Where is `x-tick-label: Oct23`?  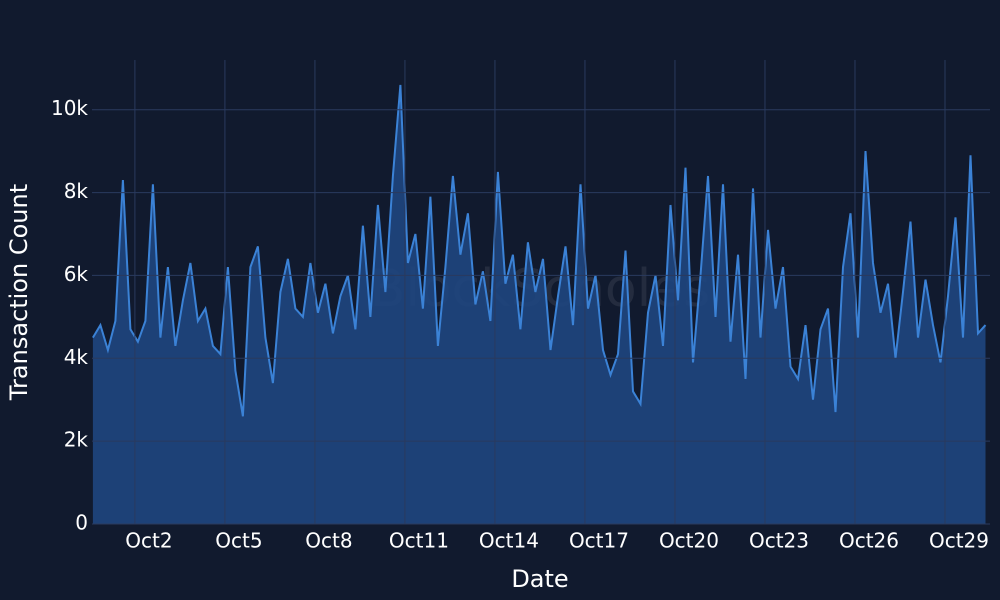 x-tick-label: Oct23 is located at coordinates (779, 541).